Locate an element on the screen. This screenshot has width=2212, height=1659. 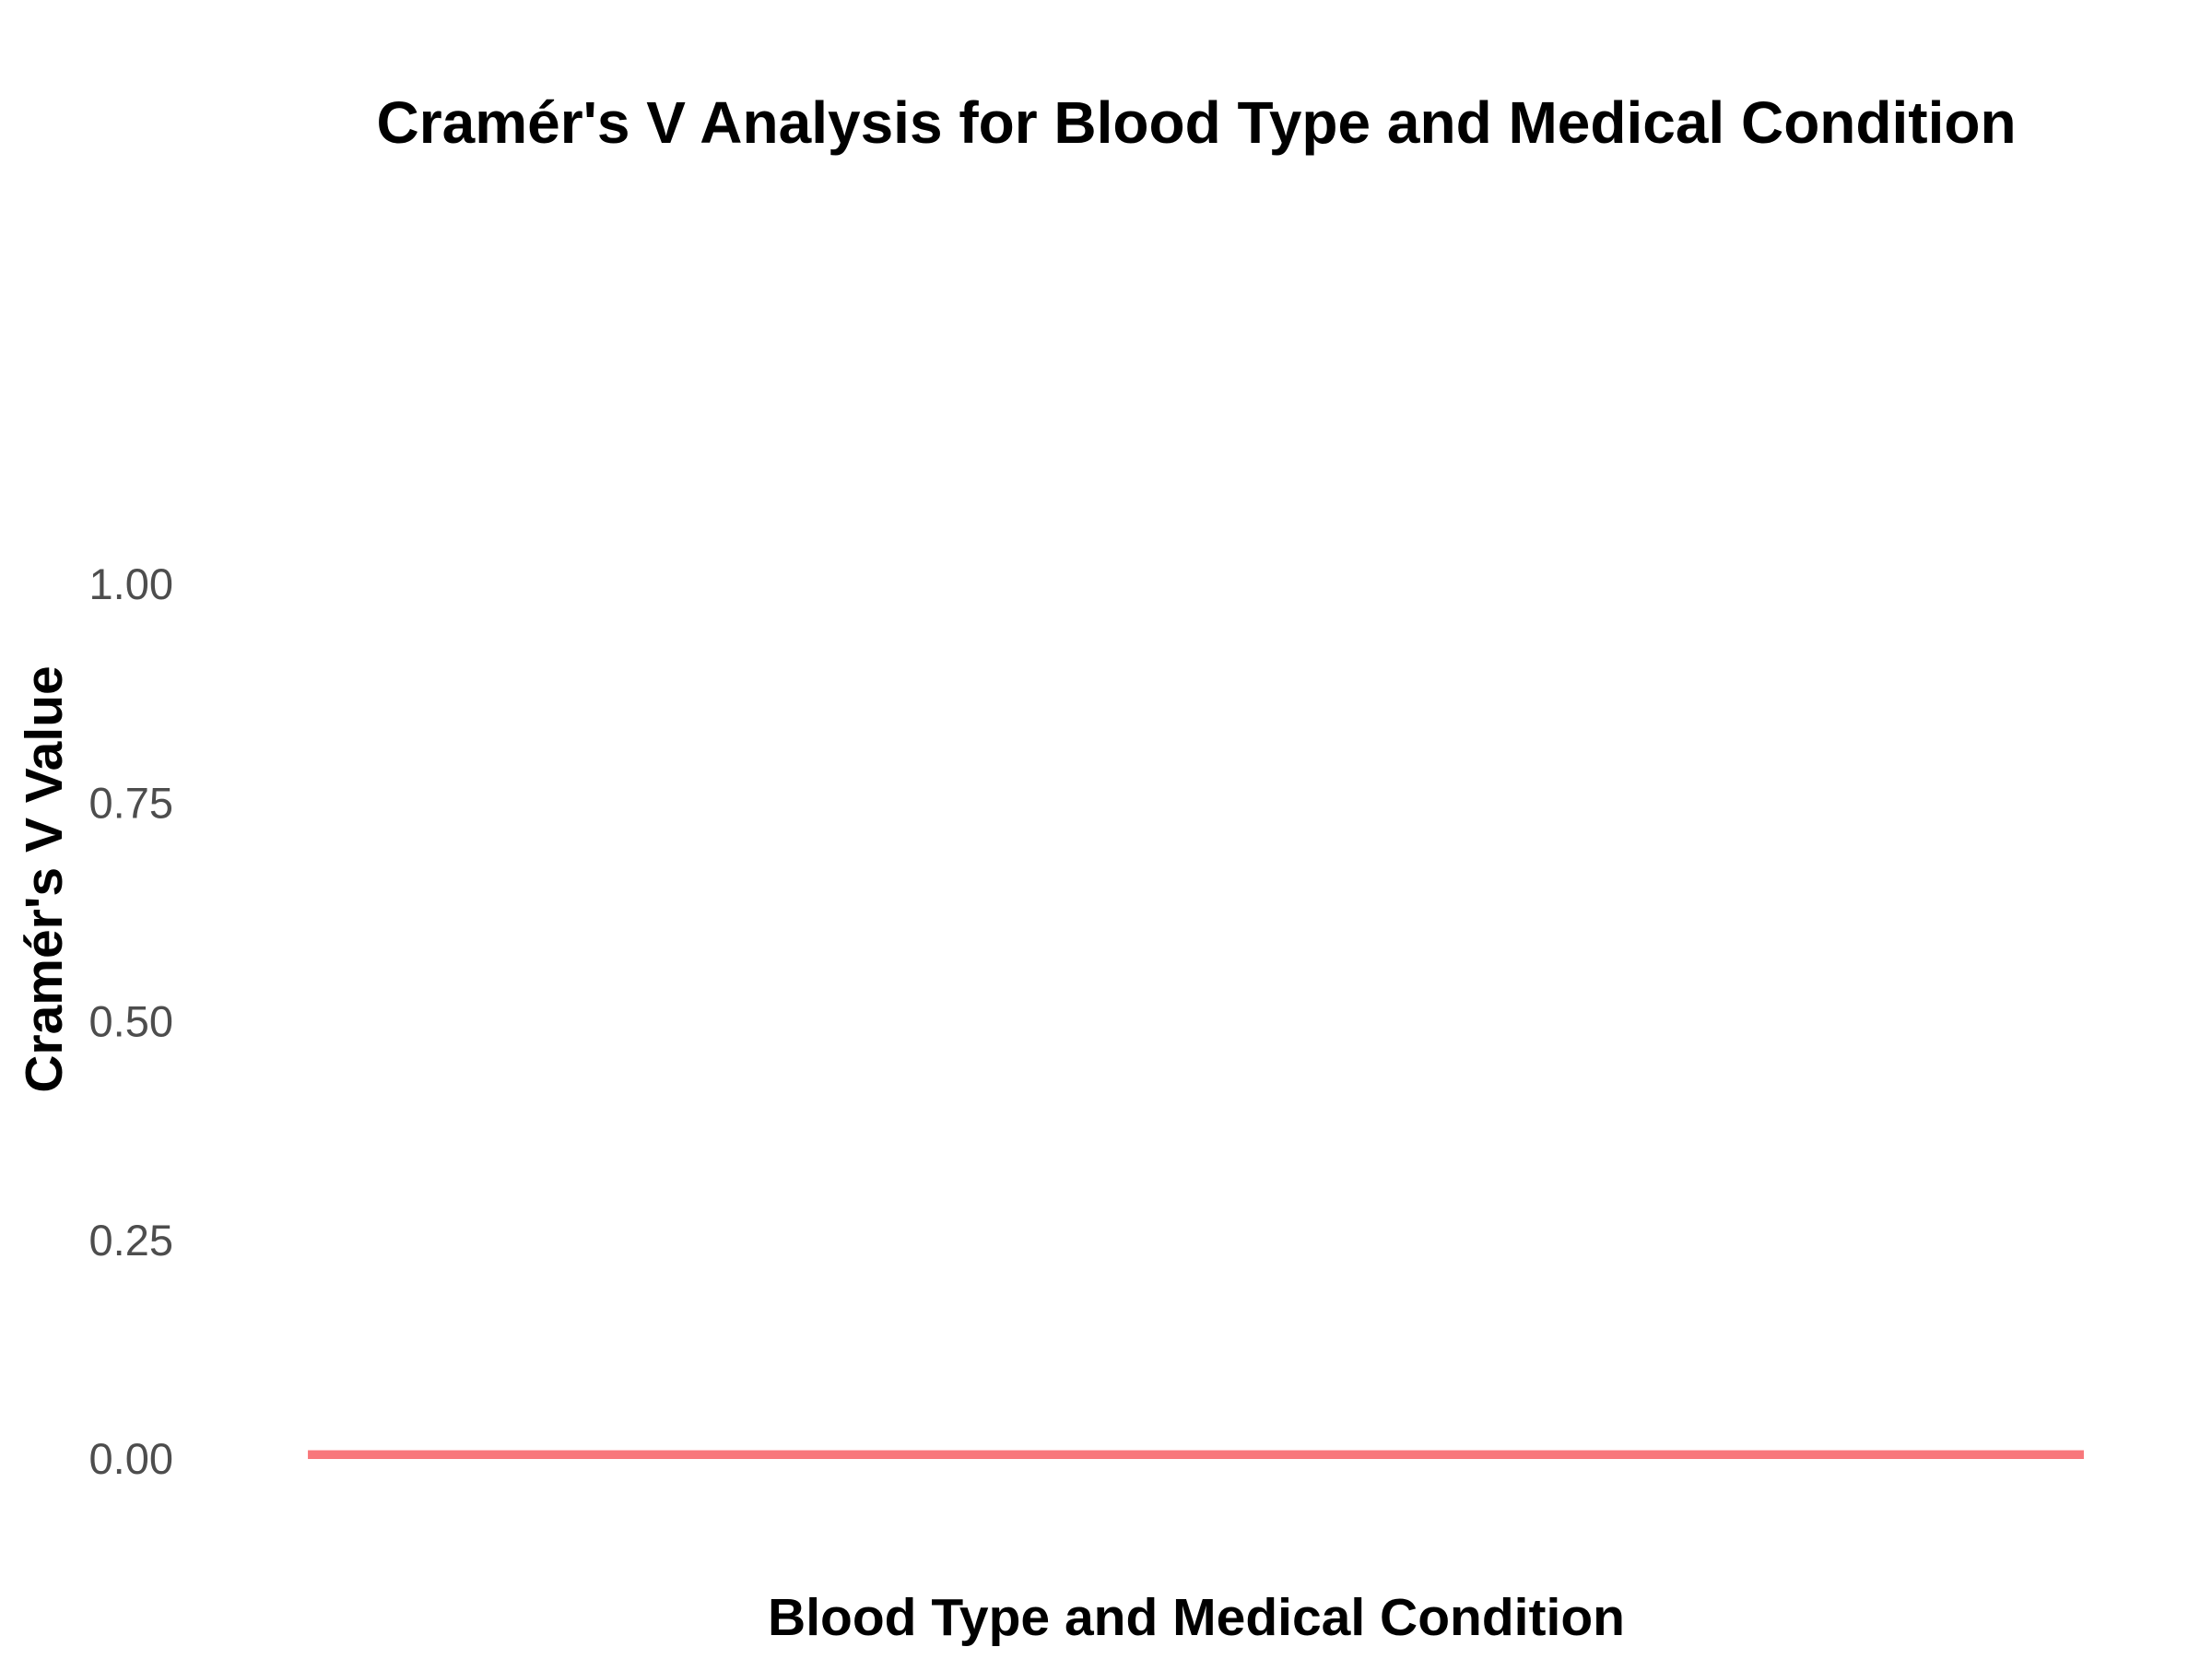
y-tick-label: 0.50 is located at coordinates (131, 1021).